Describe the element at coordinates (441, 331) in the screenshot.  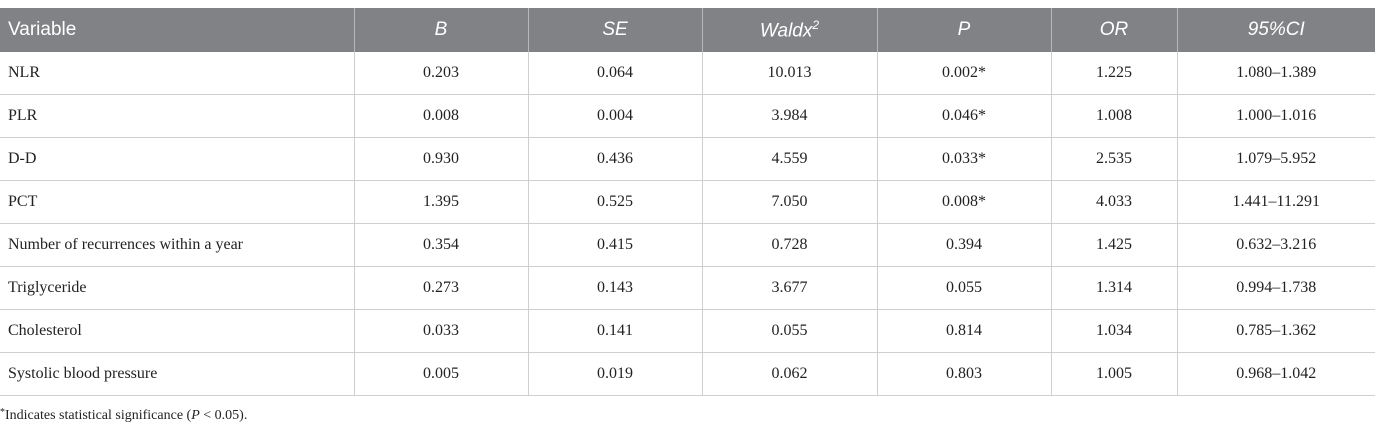
I see `cell: 0.033` at that location.